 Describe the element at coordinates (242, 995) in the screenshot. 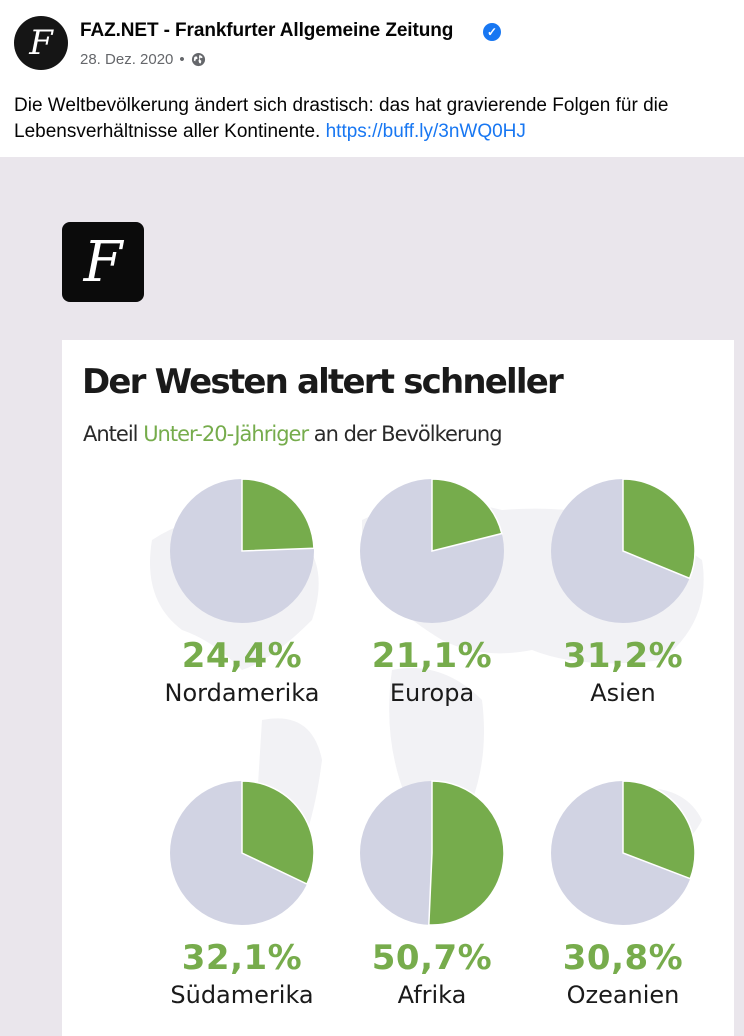

I see `pie-continent-label: Südamerika` at that location.